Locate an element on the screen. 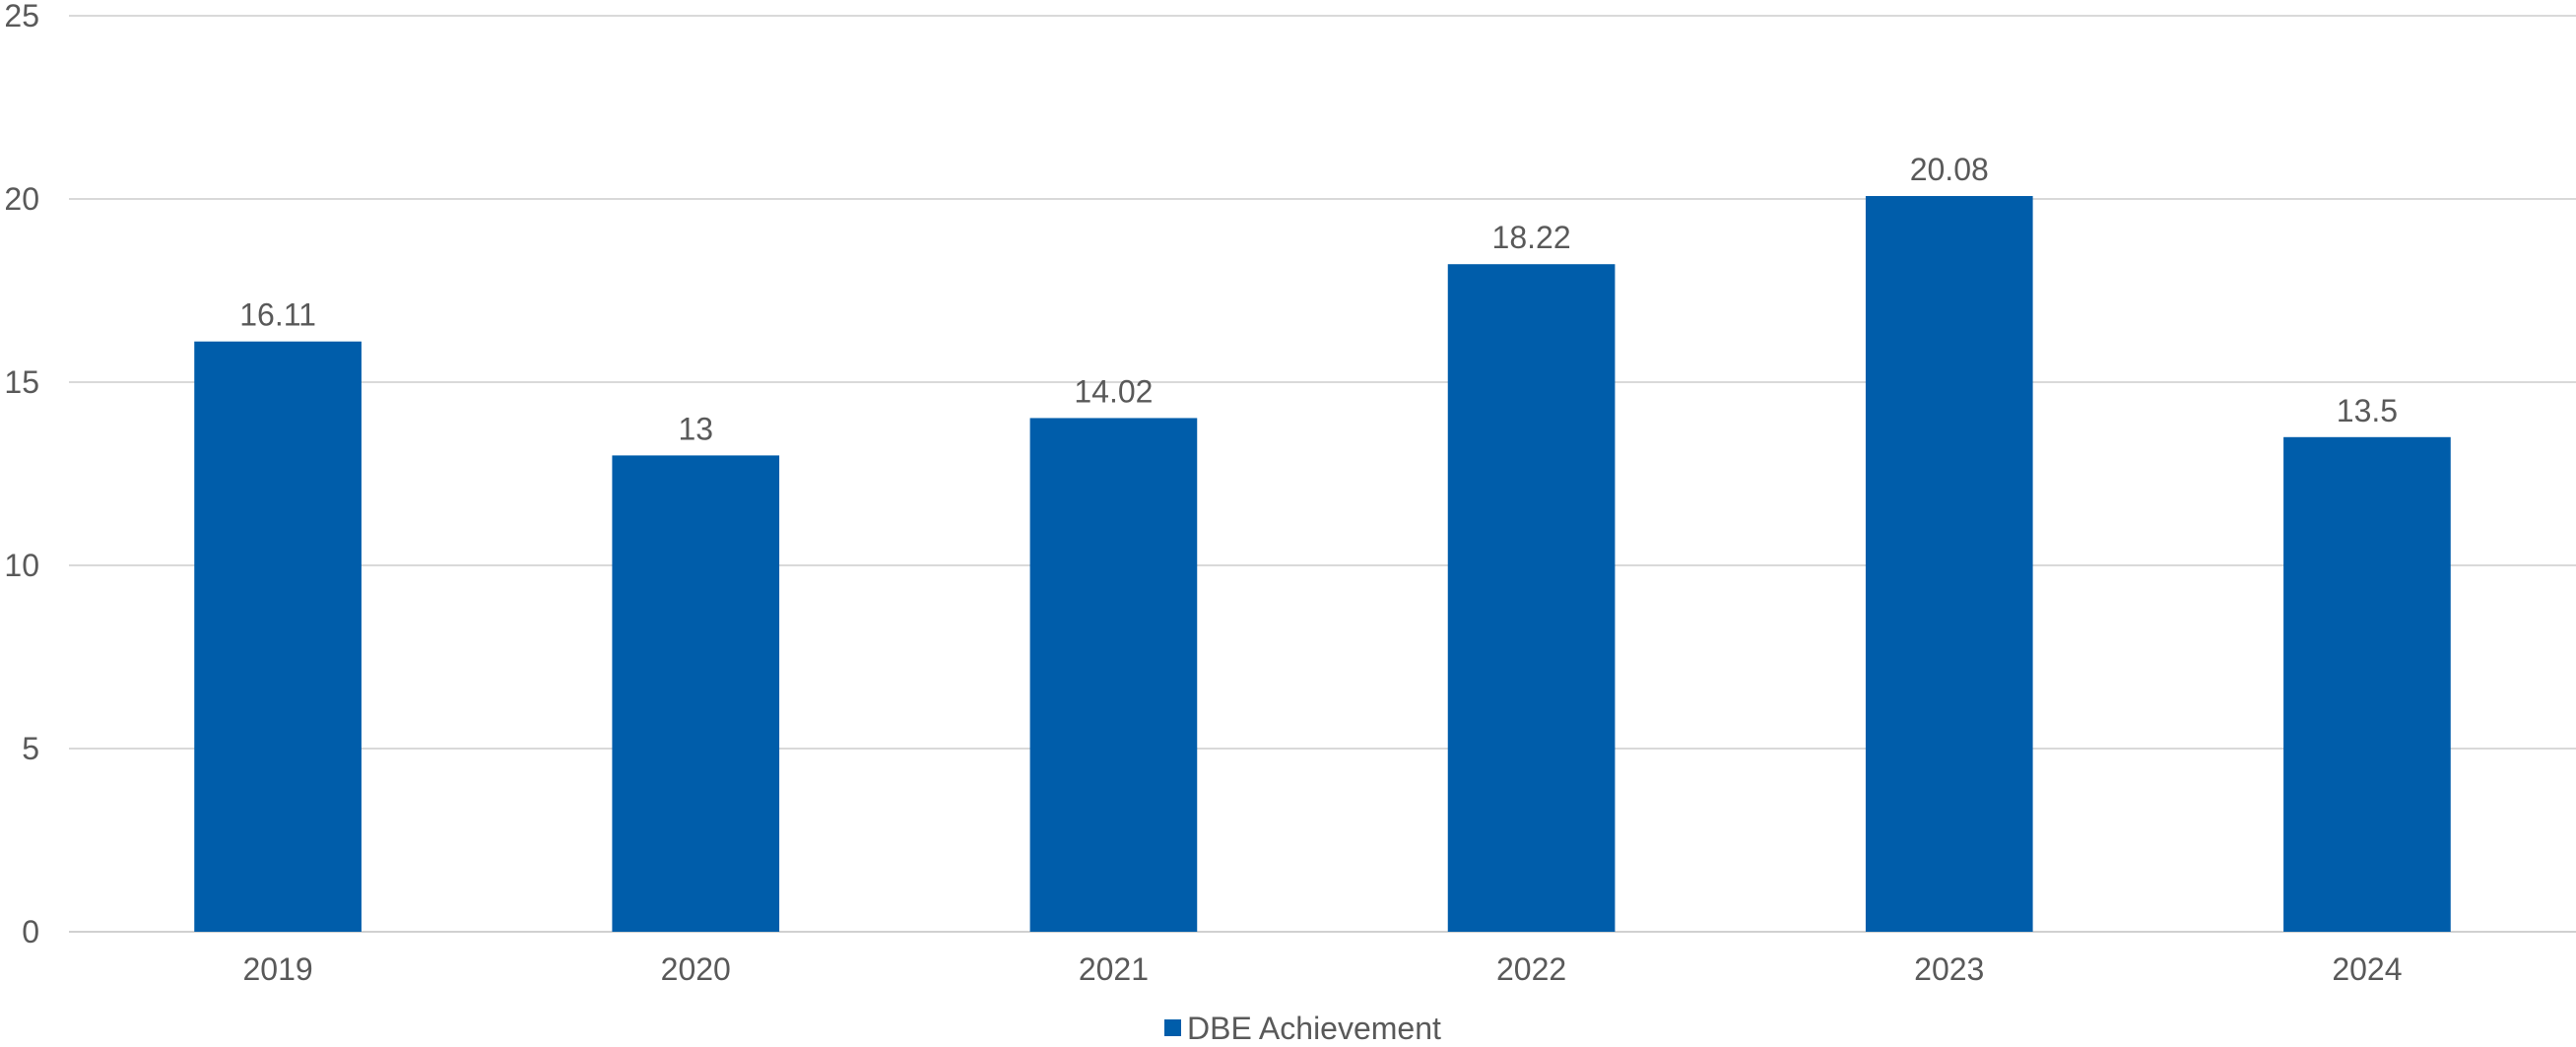  data-label: 13 is located at coordinates (696, 428).